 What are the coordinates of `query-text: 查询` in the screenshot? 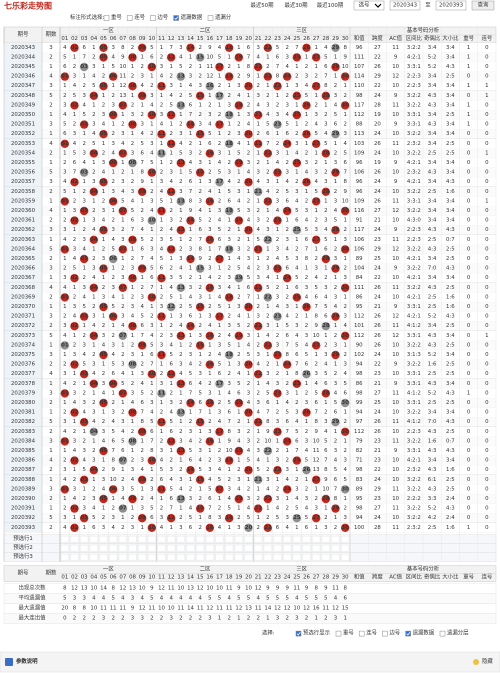 It's located at (483, 5).